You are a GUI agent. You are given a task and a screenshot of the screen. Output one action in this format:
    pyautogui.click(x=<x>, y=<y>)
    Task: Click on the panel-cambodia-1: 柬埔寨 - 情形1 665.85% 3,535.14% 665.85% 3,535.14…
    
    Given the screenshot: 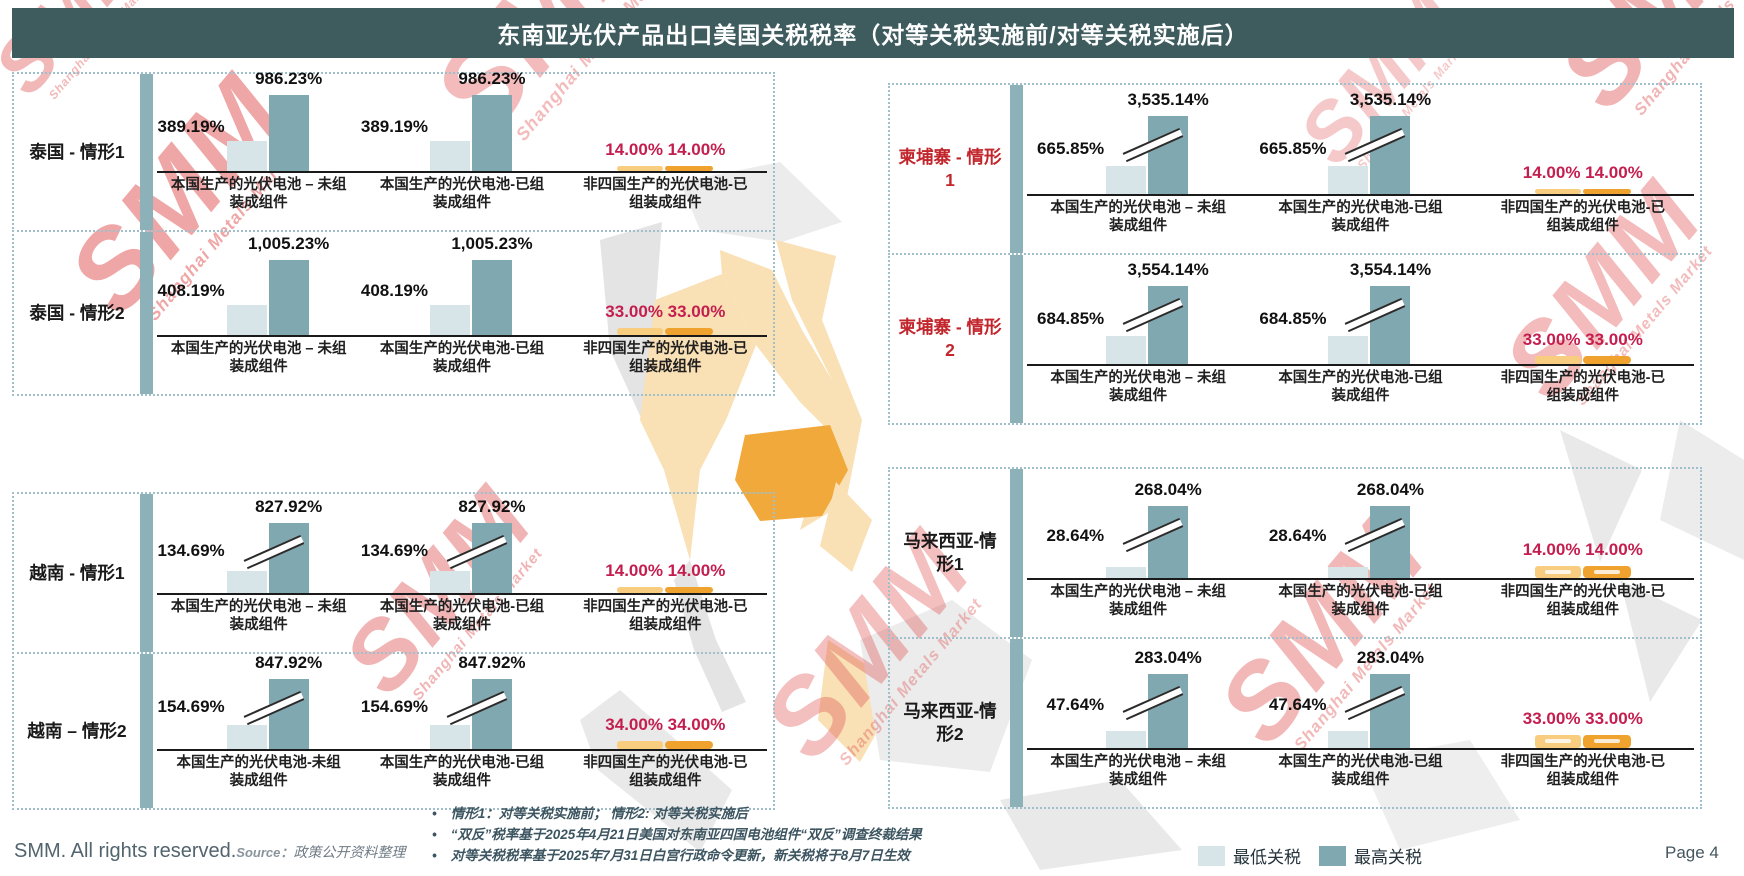 What is the action you would take?
    pyautogui.click(x=1295, y=169)
    